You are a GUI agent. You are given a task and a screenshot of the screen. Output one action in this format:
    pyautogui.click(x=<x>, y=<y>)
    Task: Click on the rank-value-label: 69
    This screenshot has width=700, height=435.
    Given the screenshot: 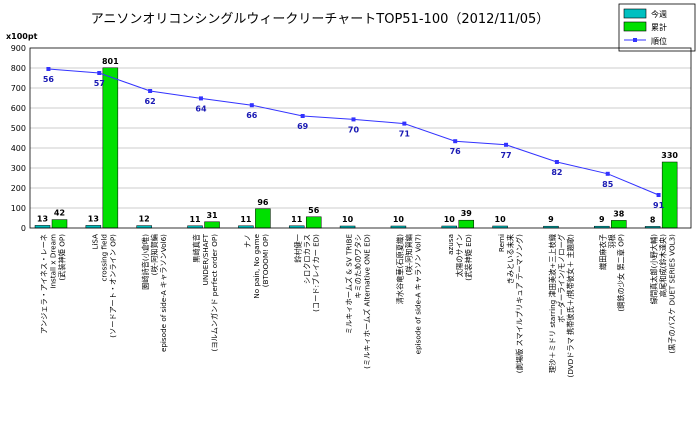 What is the action you would take?
    pyautogui.click(x=303, y=126)
    